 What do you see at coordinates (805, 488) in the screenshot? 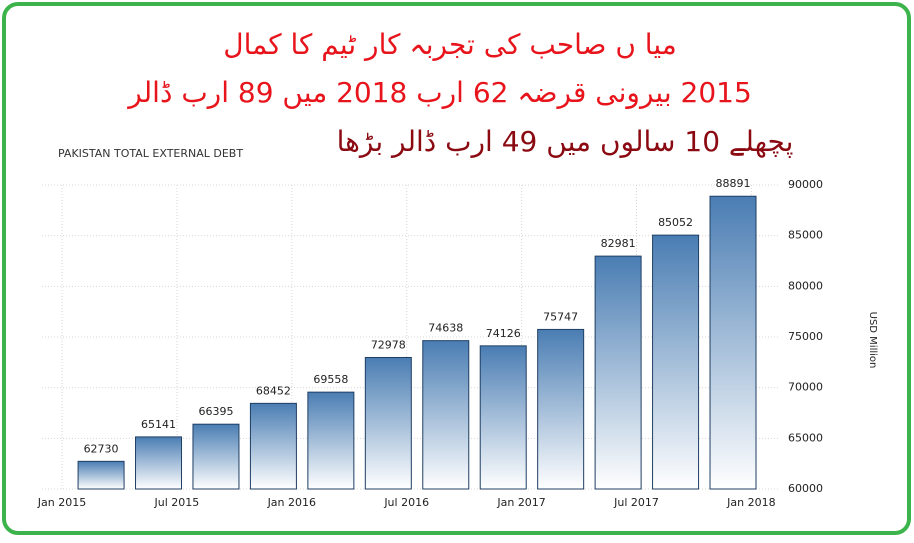
I see `y-tick-label: 60000` at bounding box center [805, 488].